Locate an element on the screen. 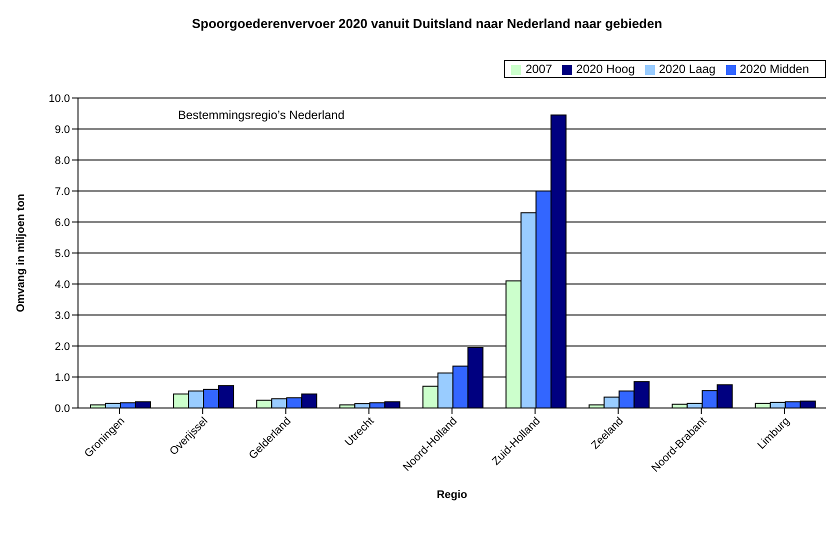 The width and height of the screenshot is (838, 553). y-tick-label: 0.0 is located at coordinates (62, 408).